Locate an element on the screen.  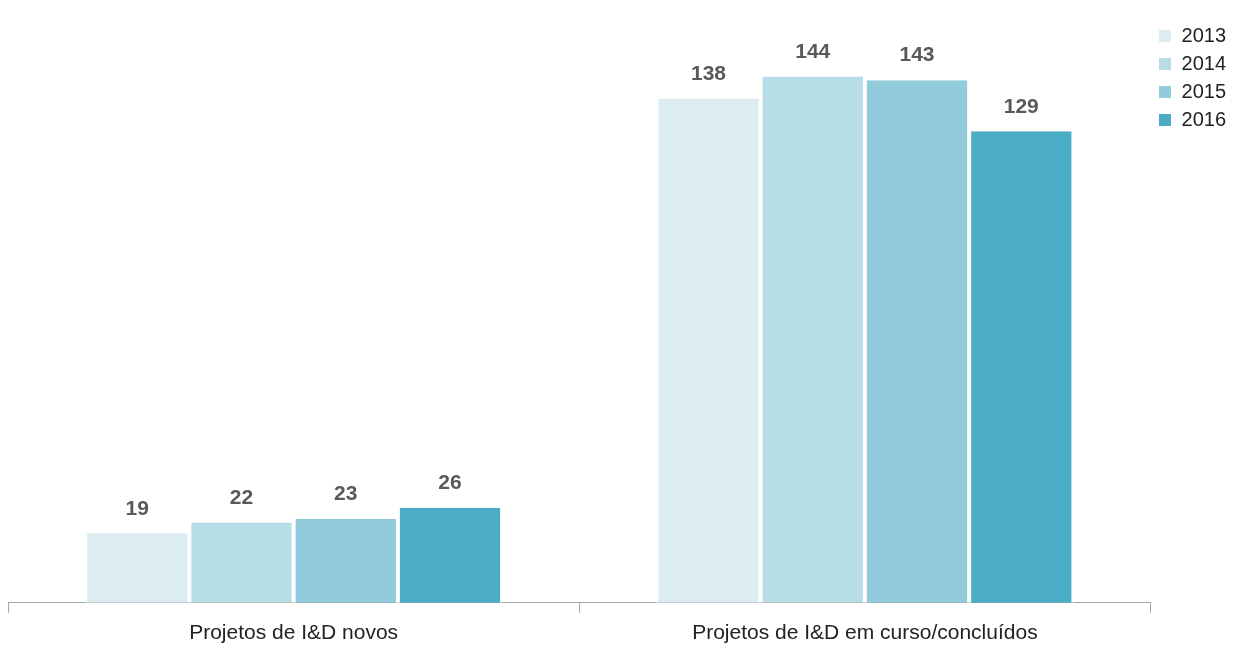
legend-label: 2014 is located at coordinates (1204, 62).